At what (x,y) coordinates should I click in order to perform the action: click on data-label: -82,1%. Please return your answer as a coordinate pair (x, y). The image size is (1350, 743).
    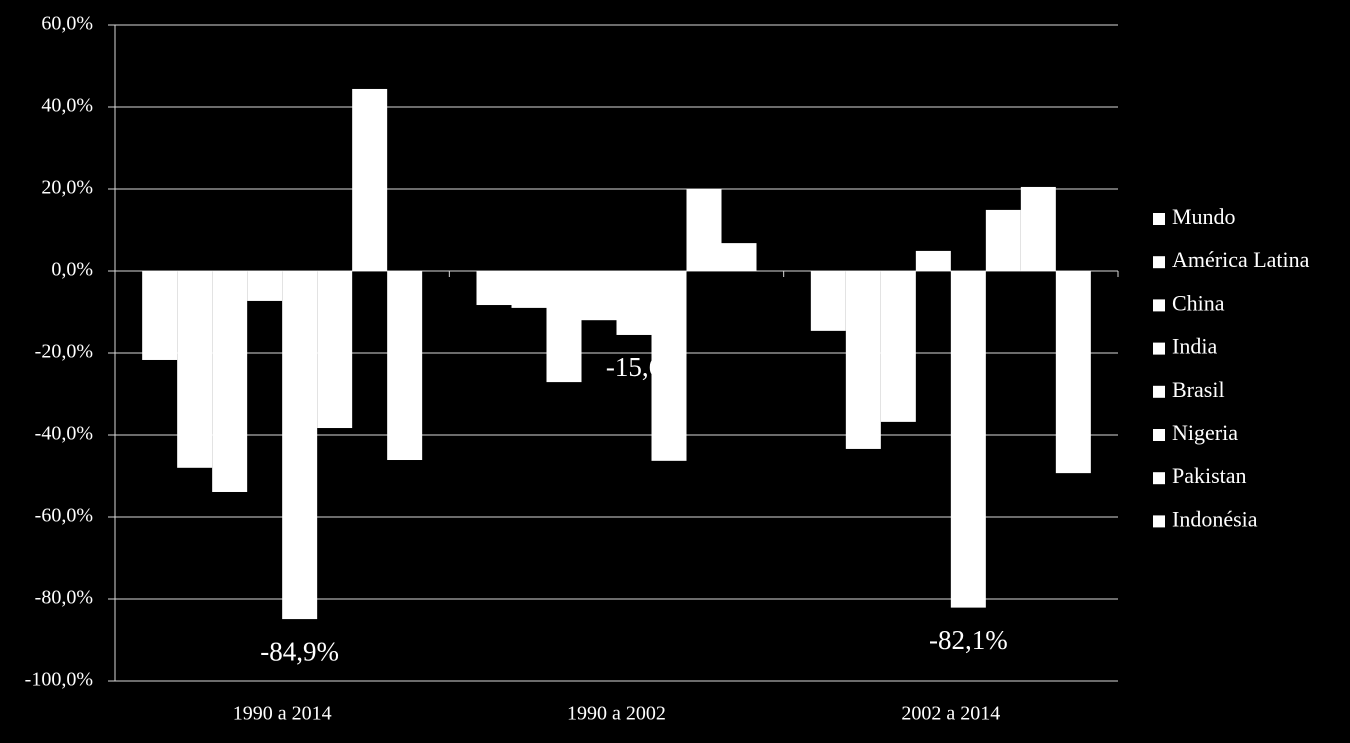
    Looking at the image, I should click on (968, 640).